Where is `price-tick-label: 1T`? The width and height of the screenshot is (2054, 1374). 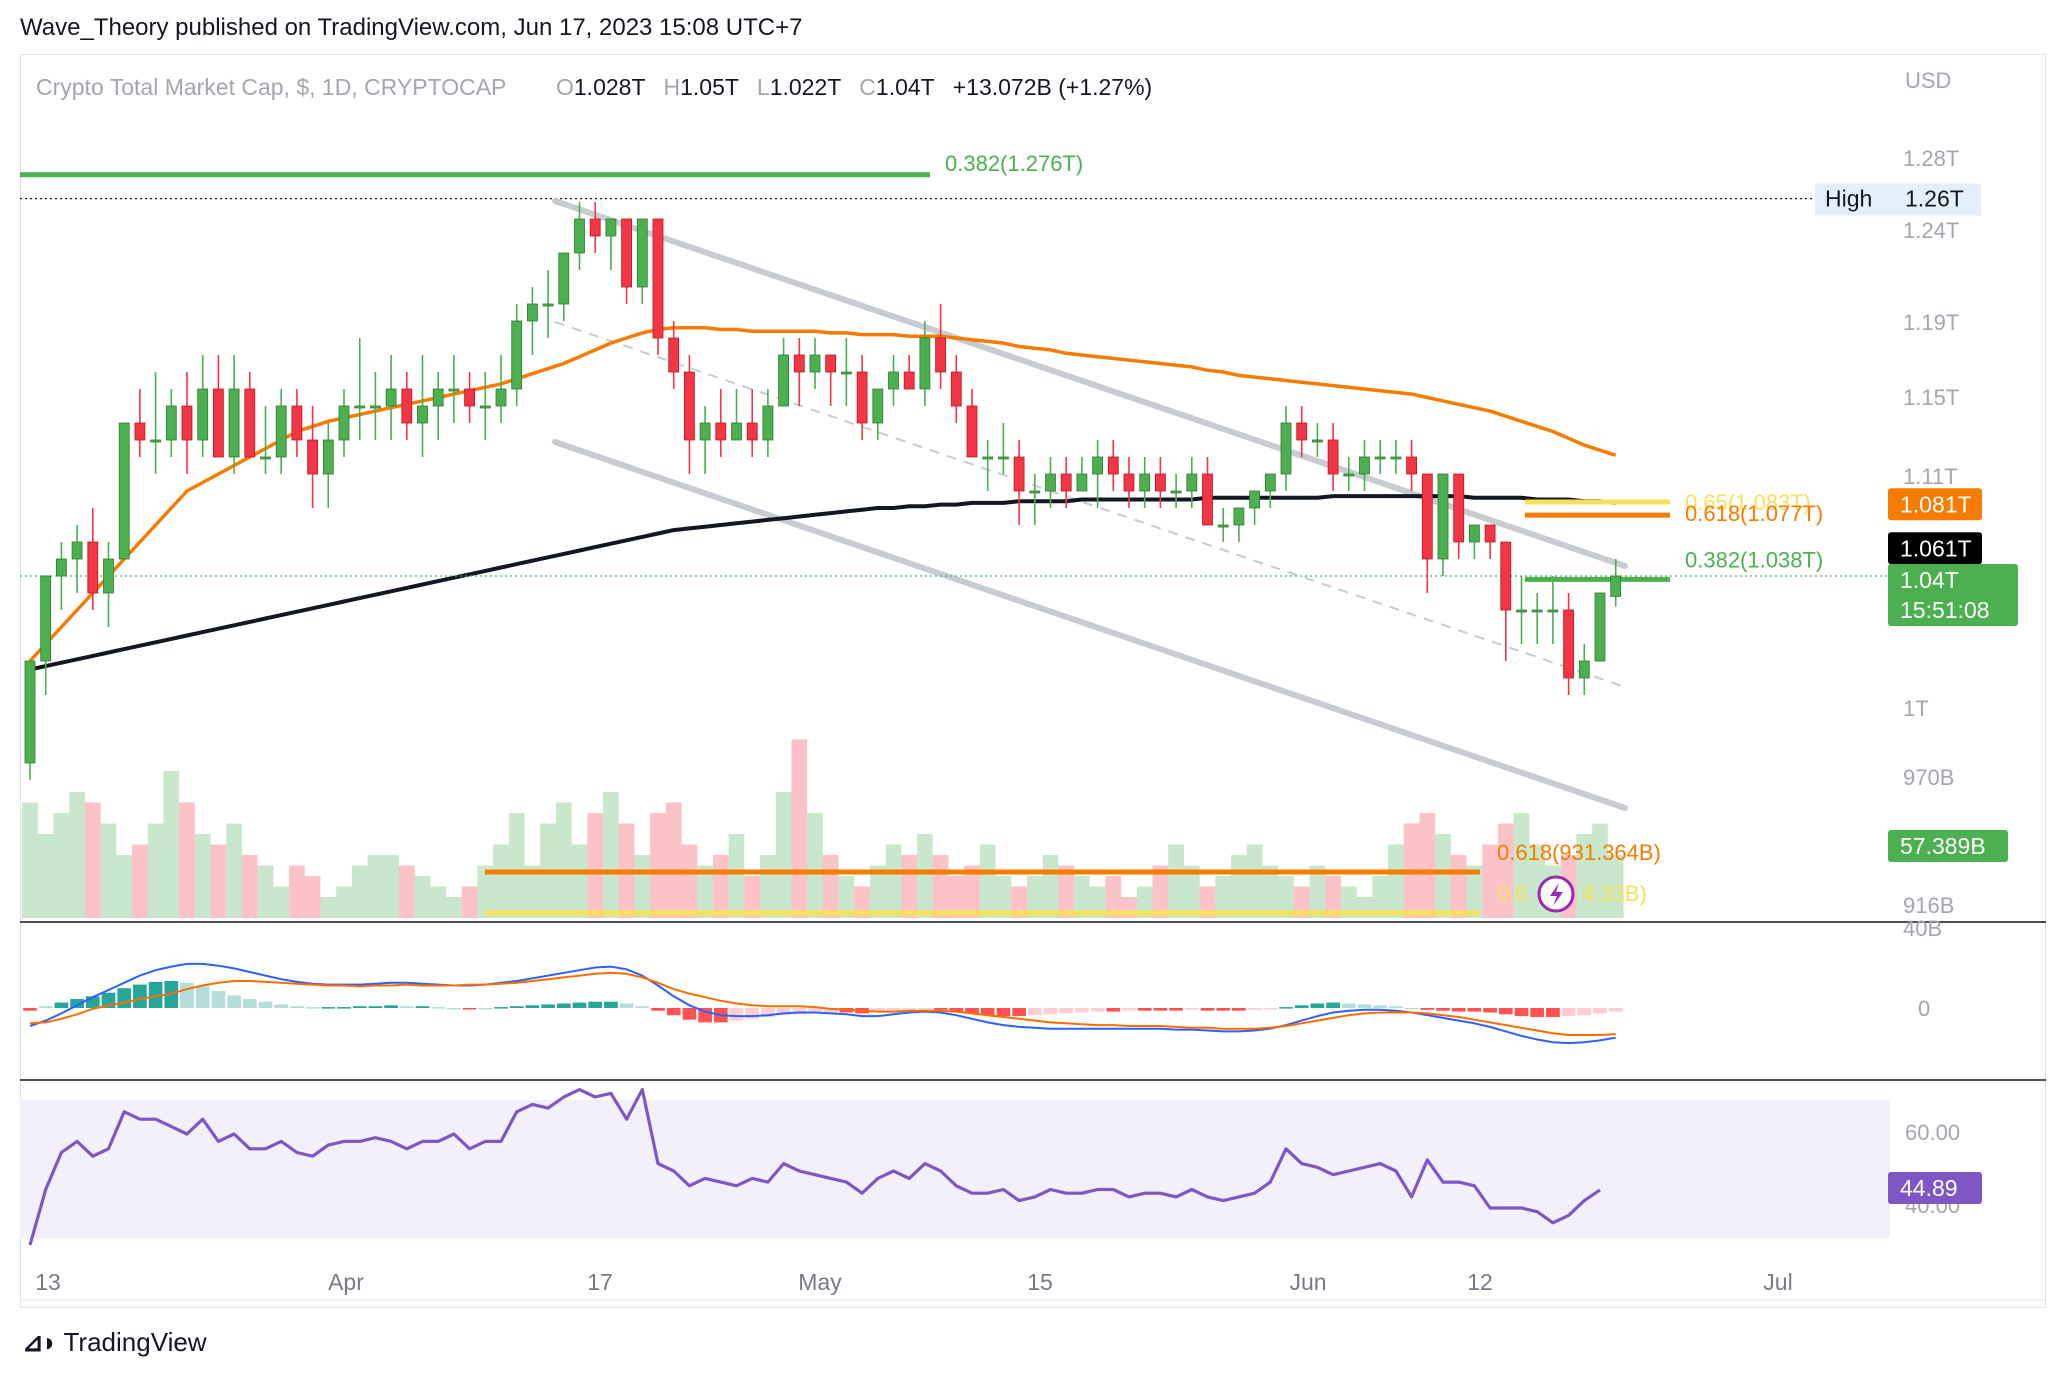
price-tick-label: 1T is located at coordinates (1916, 708).